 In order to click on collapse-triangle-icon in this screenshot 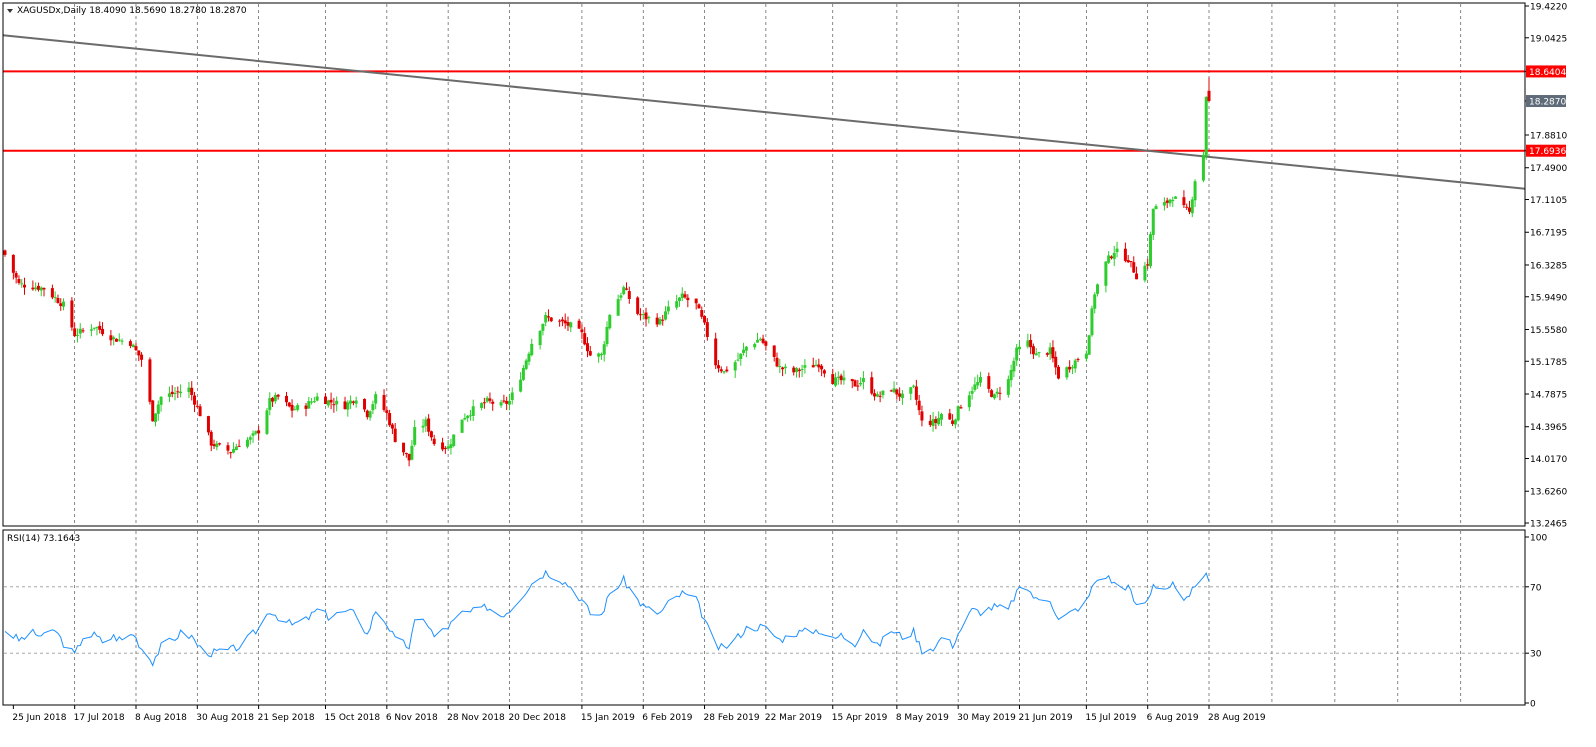, I will do `click(10, 11)`.